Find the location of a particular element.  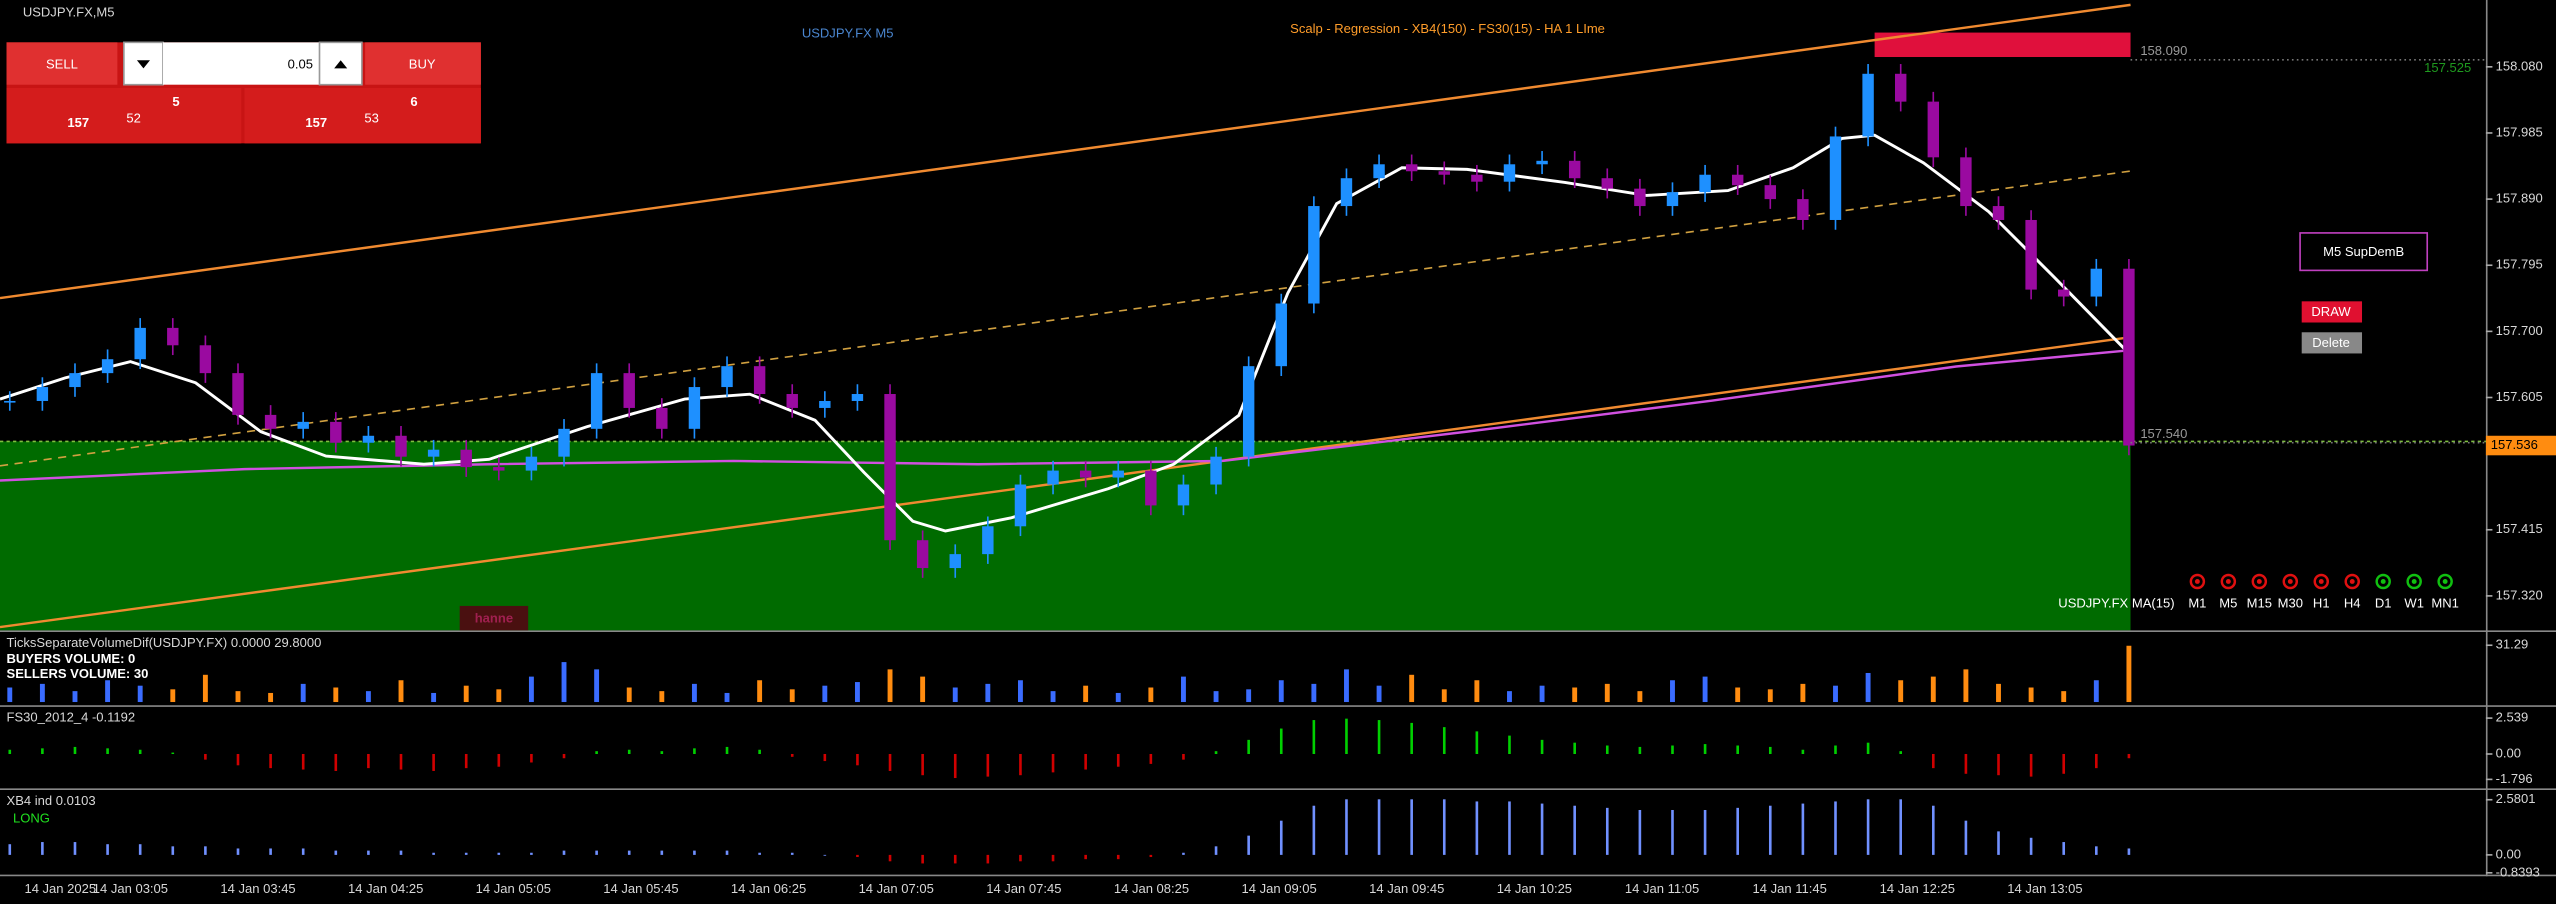

sell-label: SELL is located at coordinates (62, 64).